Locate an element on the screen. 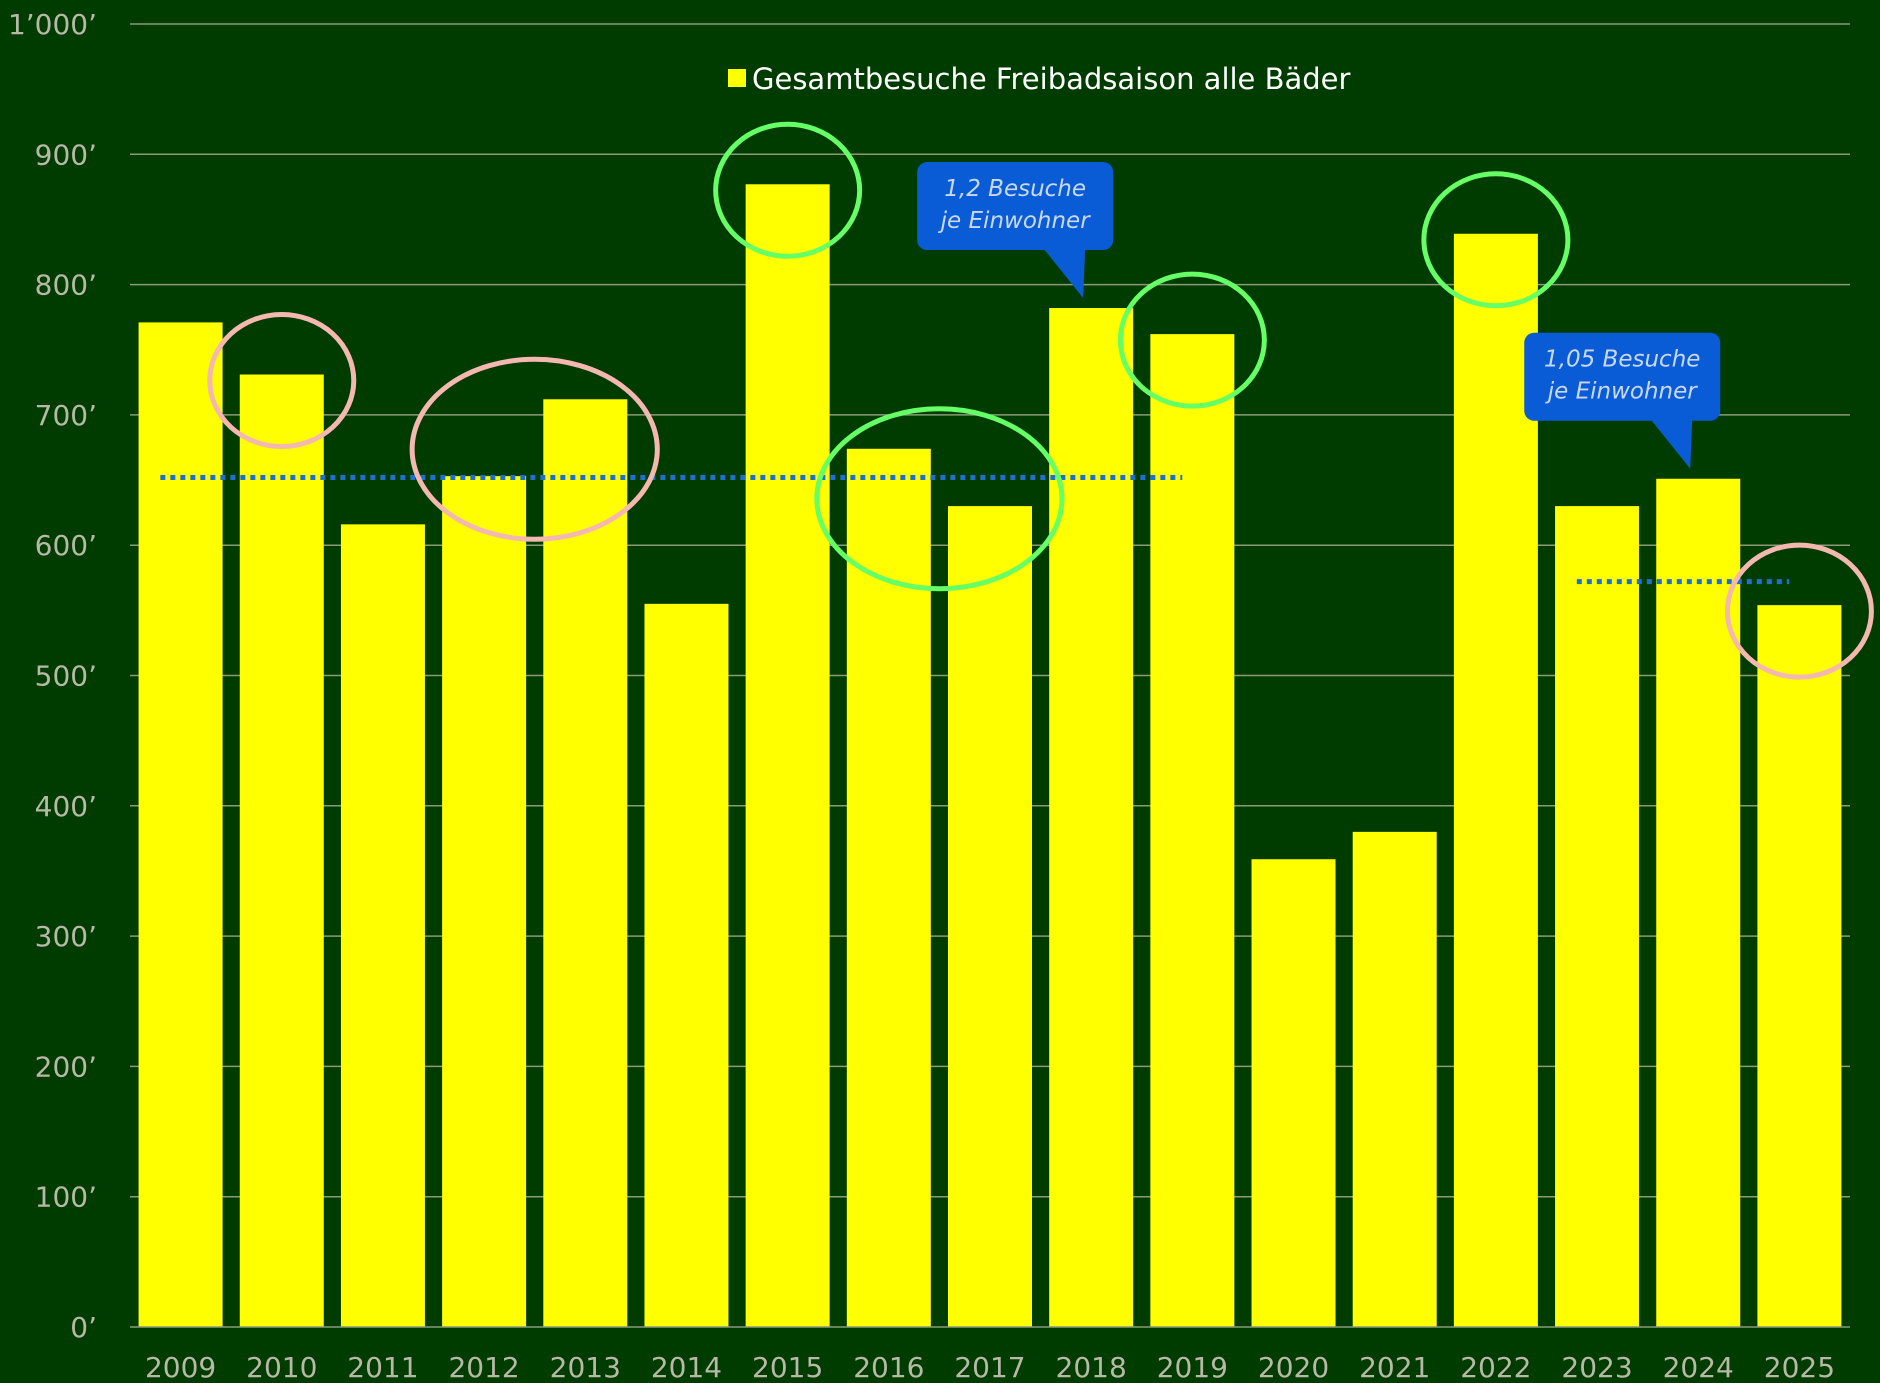  x-tick-label: 2009 is located at coordinates (180, 1367).